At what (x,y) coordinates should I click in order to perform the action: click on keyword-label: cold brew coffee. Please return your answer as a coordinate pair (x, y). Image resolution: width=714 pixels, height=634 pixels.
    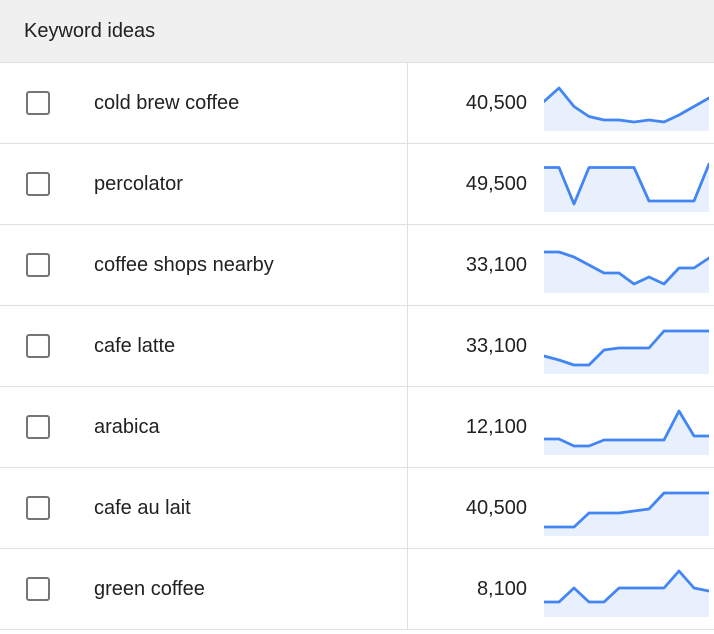
    Looking at the image, I should click on (167, 102).